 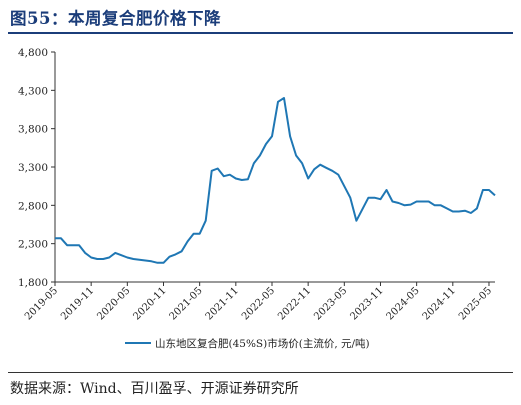 I want to click on x-tick-label: 2020-05, so click(x=113, y=303).